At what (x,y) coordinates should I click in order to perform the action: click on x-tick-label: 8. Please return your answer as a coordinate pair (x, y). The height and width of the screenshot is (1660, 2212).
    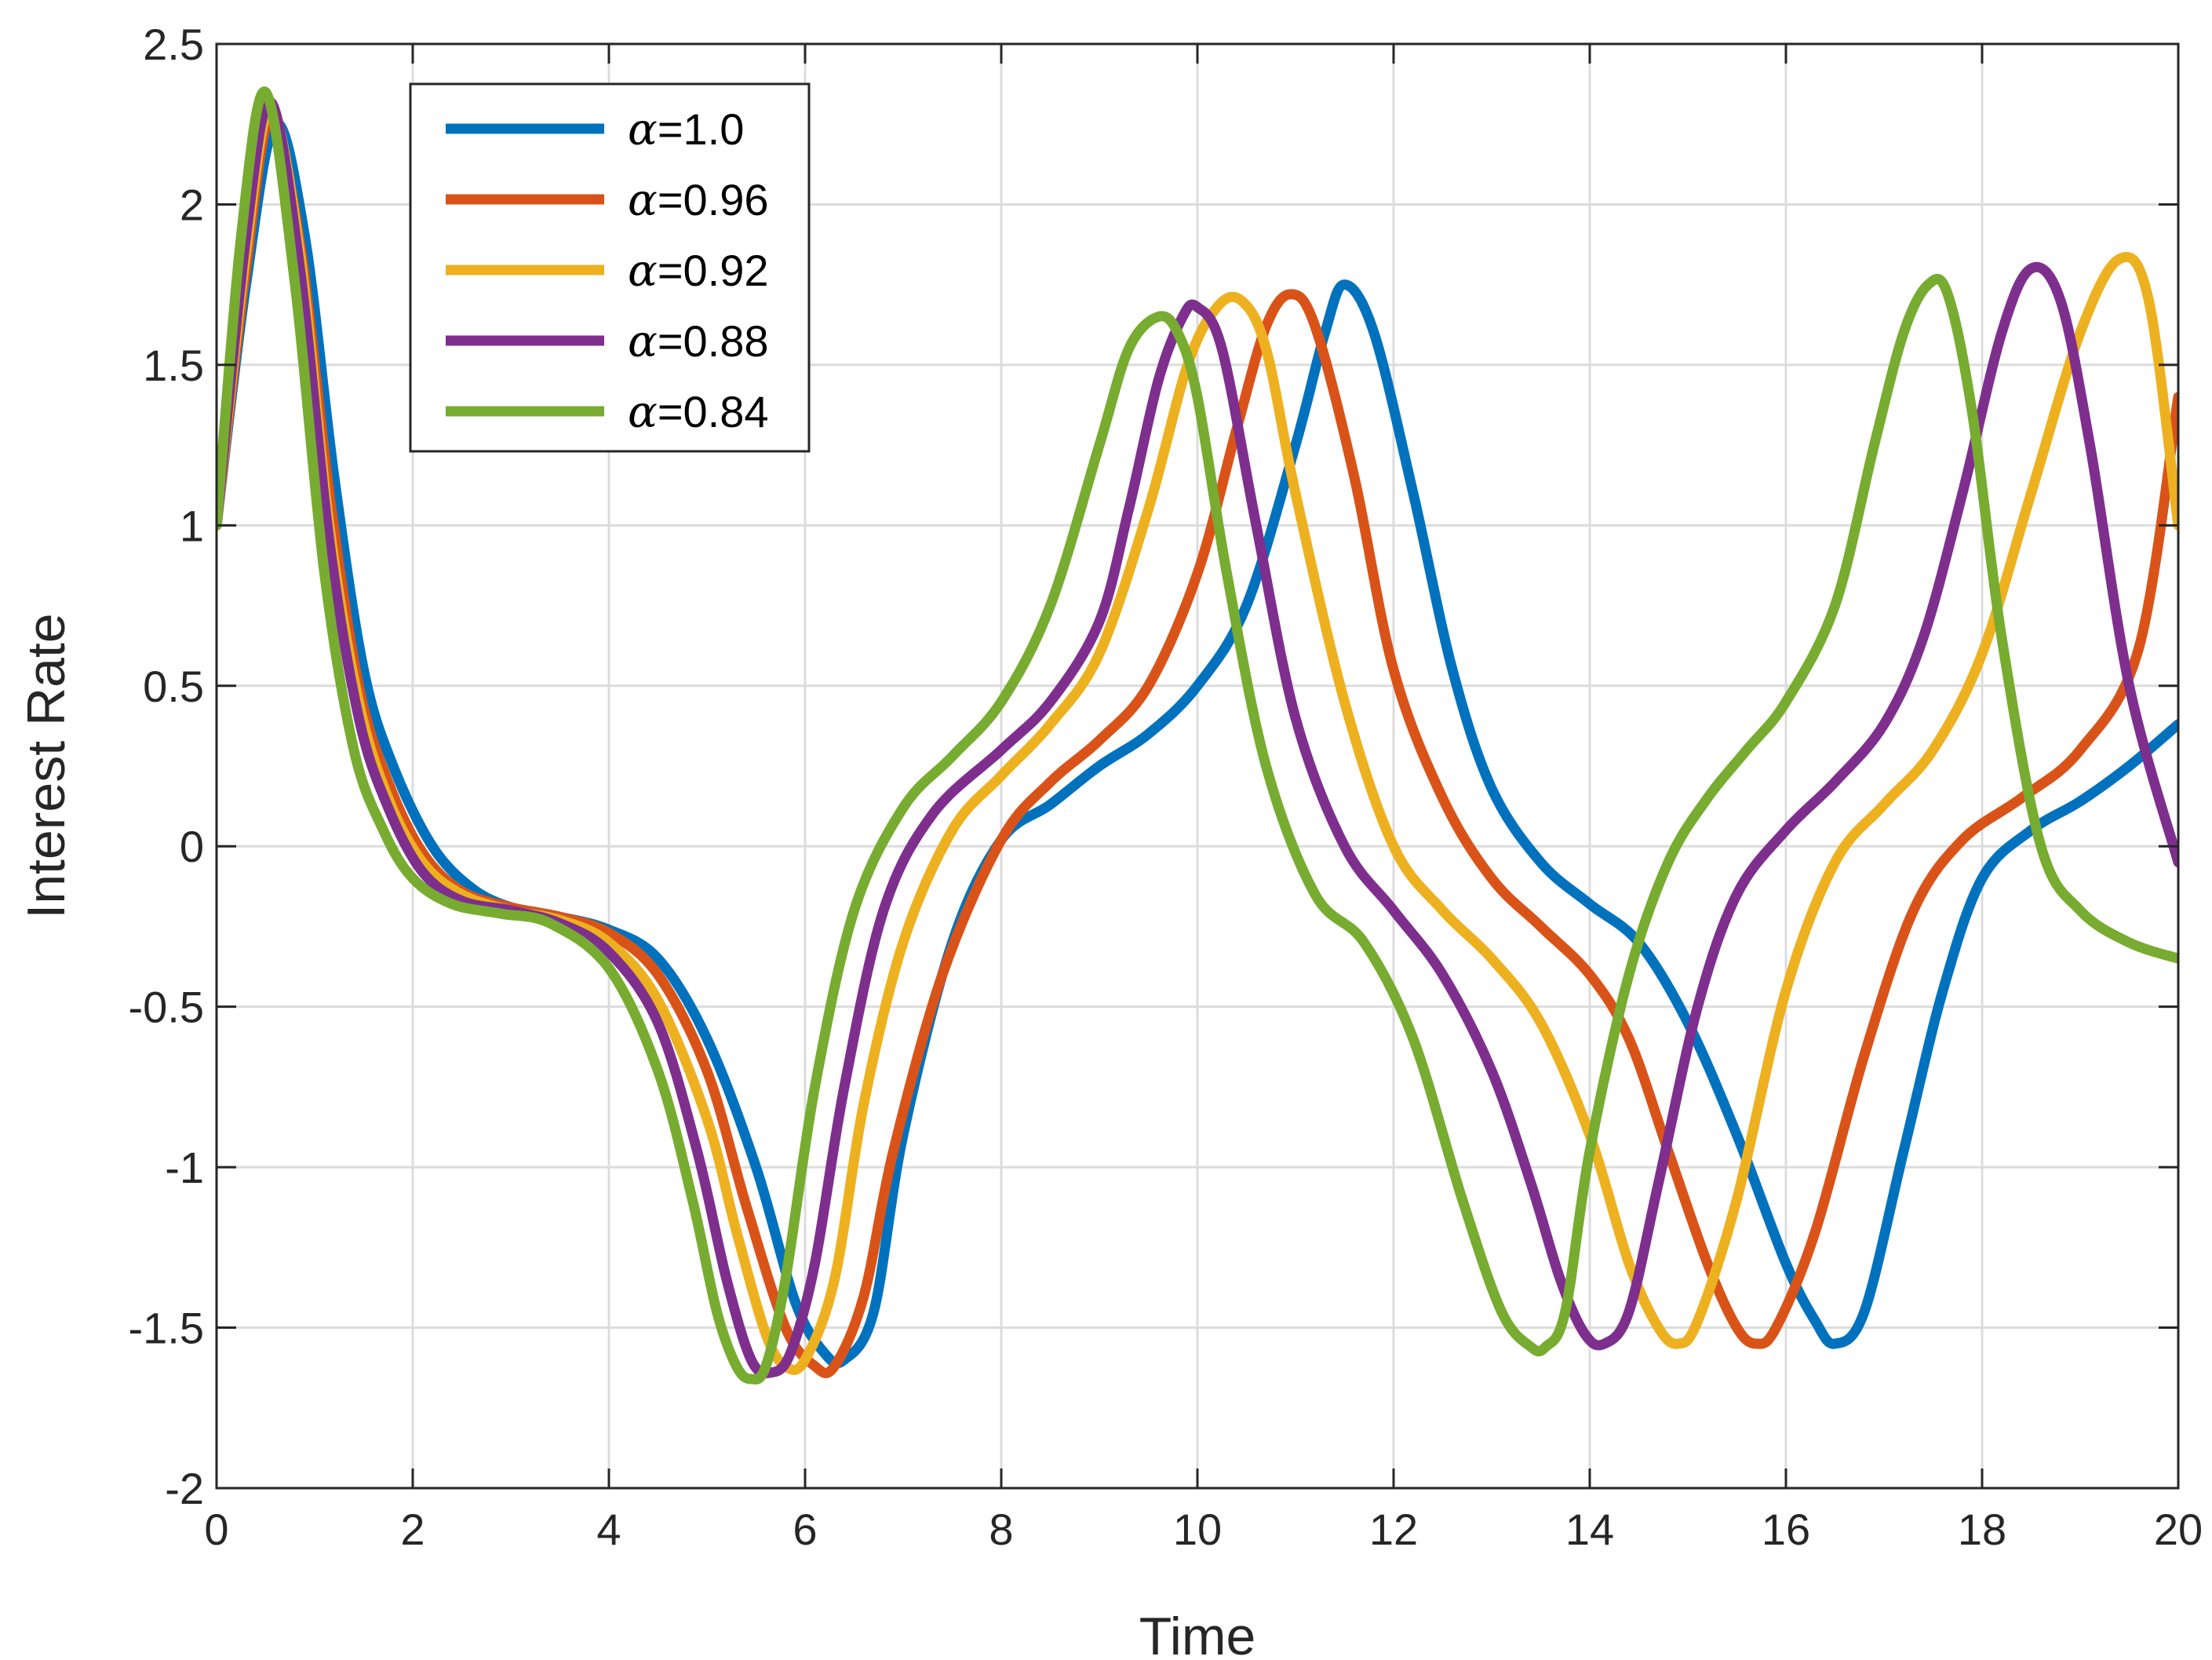
    Looking at the image, I should click on (1001, 1530).